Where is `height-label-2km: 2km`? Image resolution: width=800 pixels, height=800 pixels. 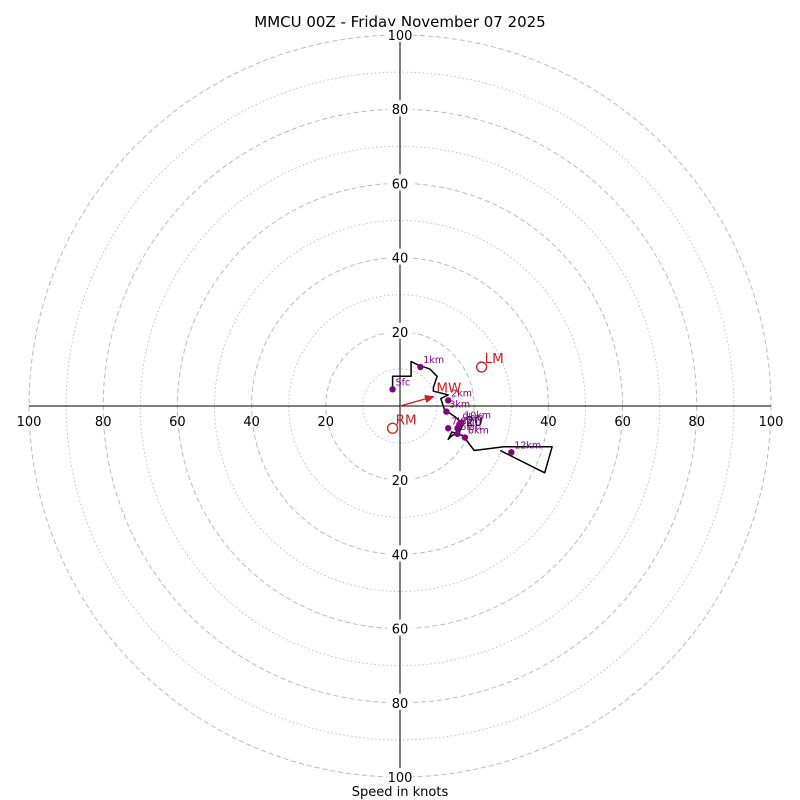
height-label-2km: 2km is located at coordinates (461, 393).